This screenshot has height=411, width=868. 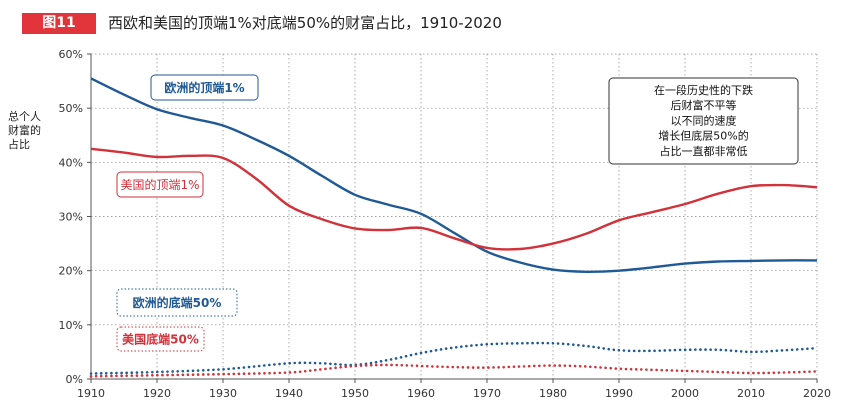 I want to click on y-tick-label: 0%, so click(x=74, y=379).